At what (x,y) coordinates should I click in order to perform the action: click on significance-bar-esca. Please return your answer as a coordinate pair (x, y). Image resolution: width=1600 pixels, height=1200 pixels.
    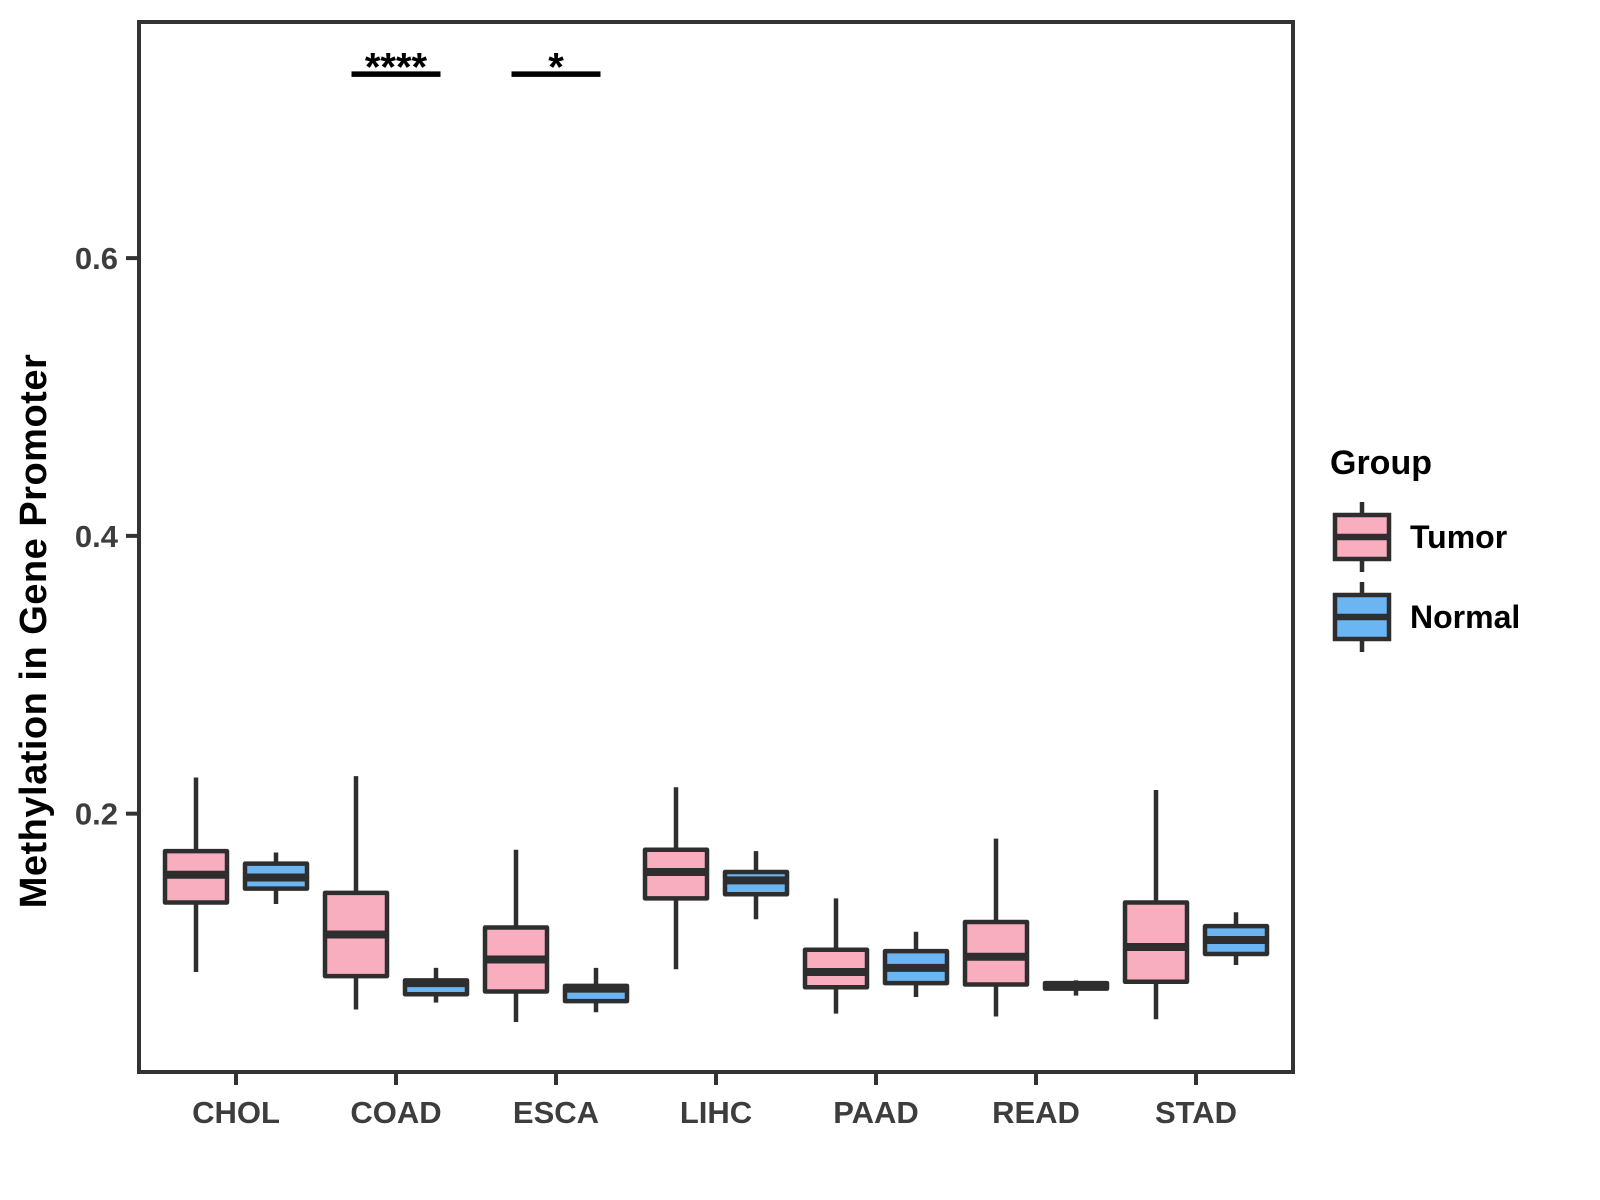
    Looking at the image, I should click on (556, 74).